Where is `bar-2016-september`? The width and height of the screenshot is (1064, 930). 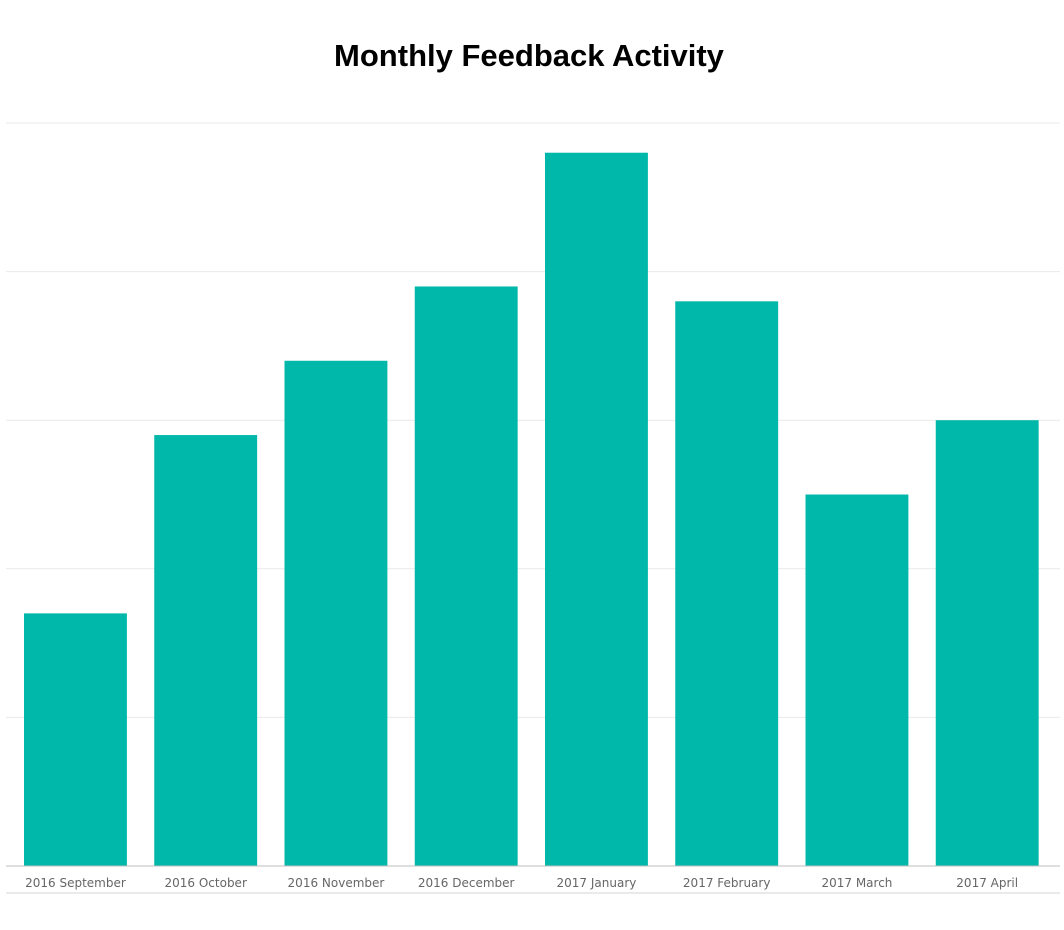 bar-2016-september is located at coordinates (75, 739).